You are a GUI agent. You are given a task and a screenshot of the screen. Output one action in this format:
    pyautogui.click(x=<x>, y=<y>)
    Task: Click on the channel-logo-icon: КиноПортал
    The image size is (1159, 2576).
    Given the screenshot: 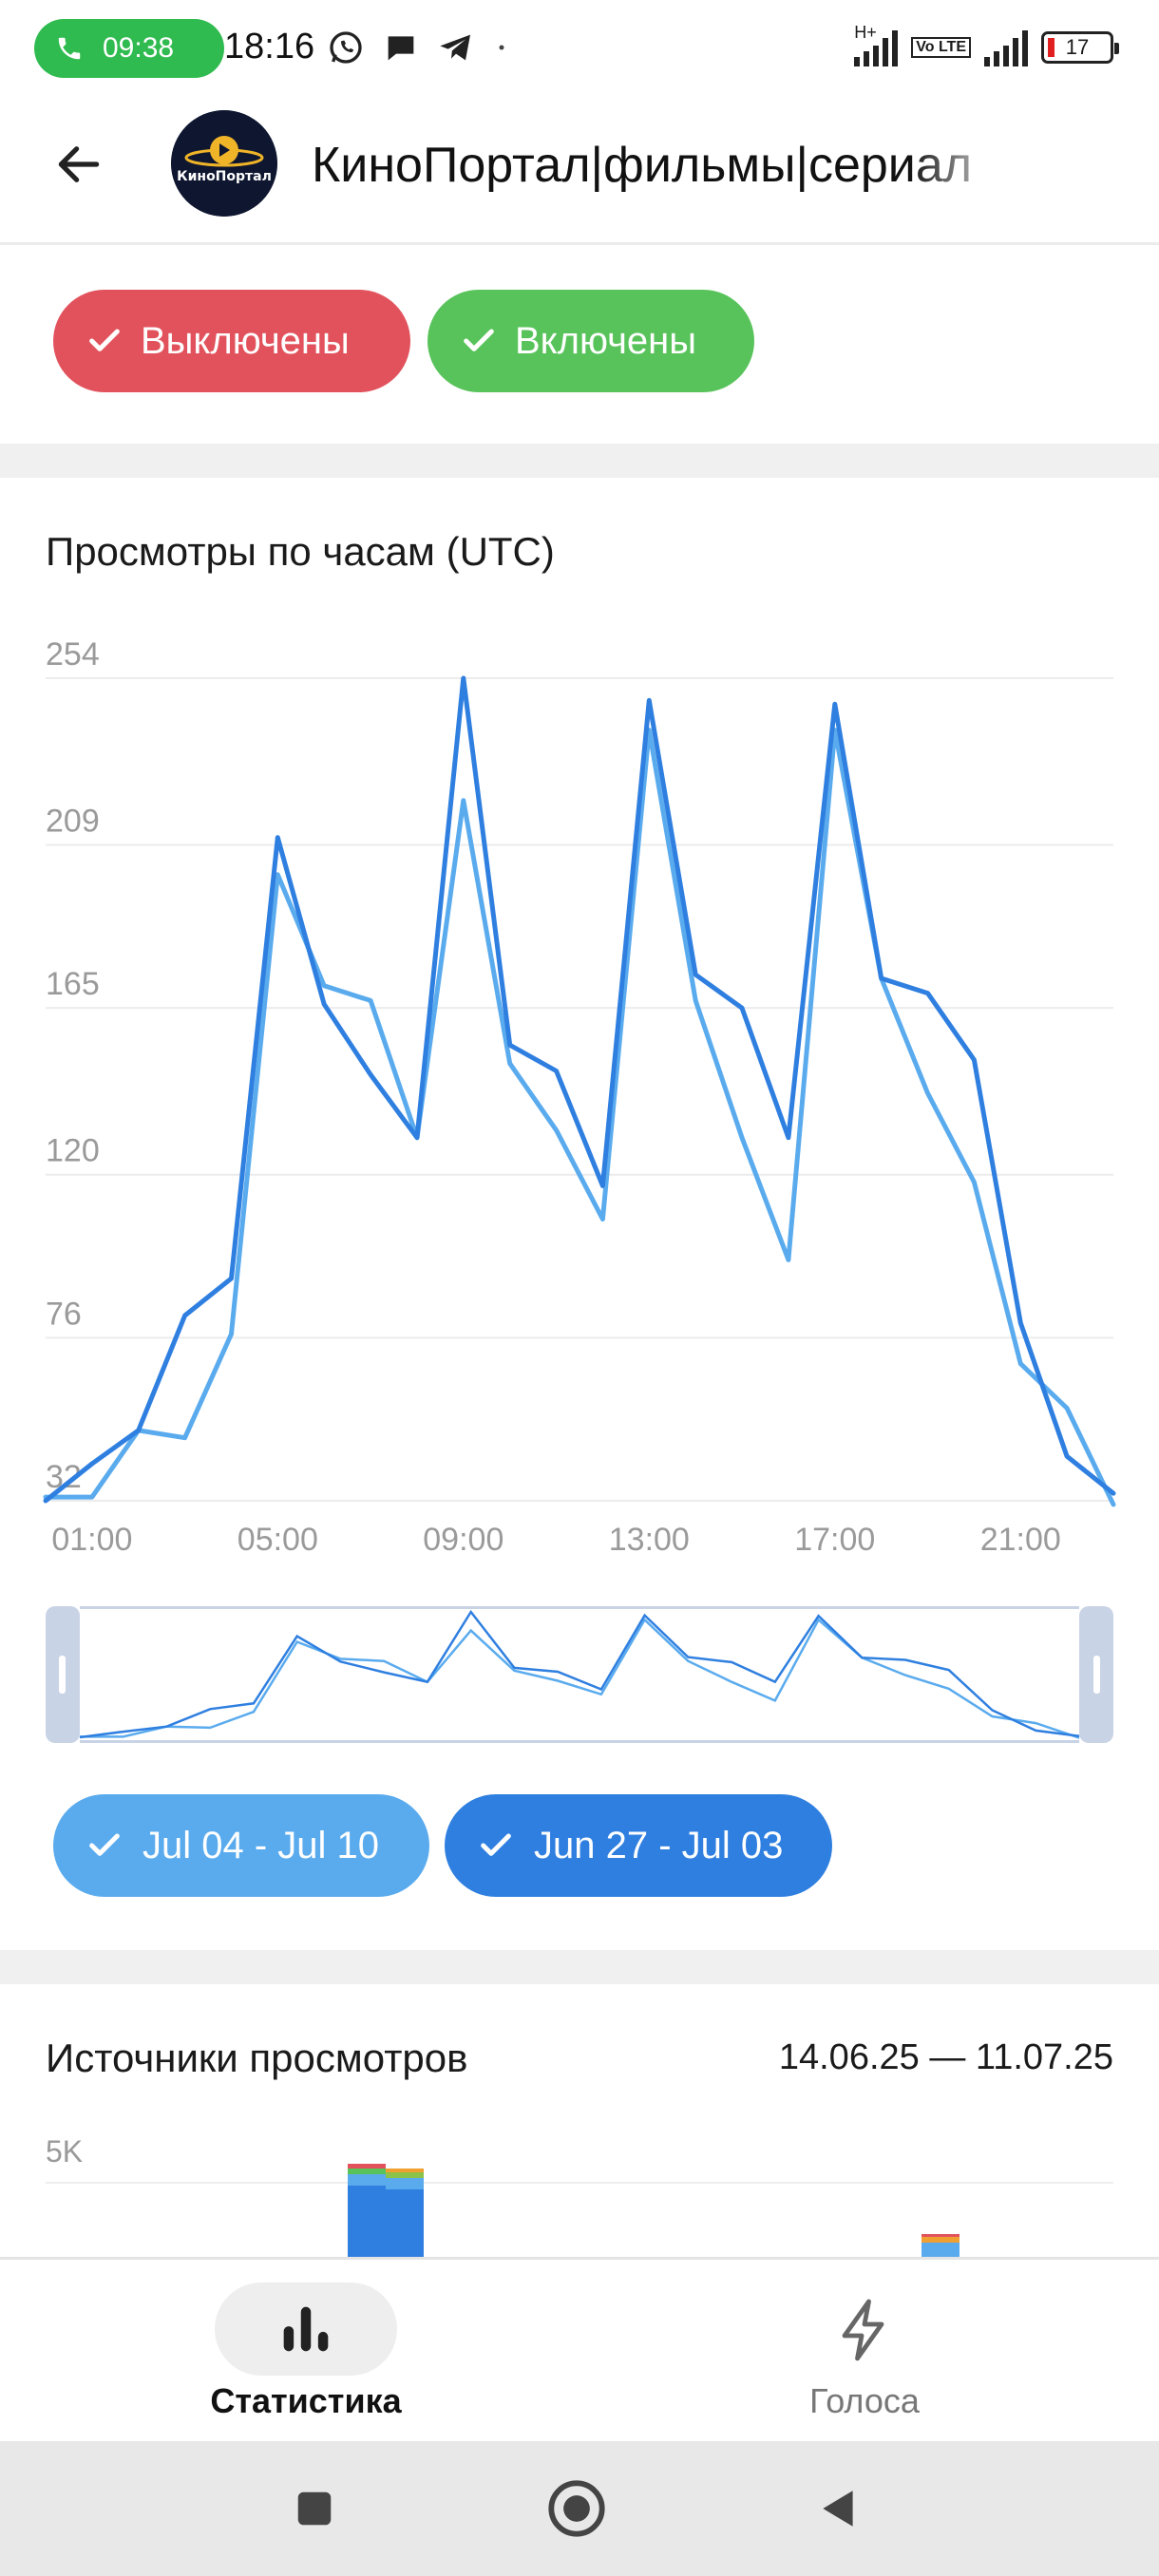 What is the action you would take?
    pyautogui.click(x=224, y=163)
    